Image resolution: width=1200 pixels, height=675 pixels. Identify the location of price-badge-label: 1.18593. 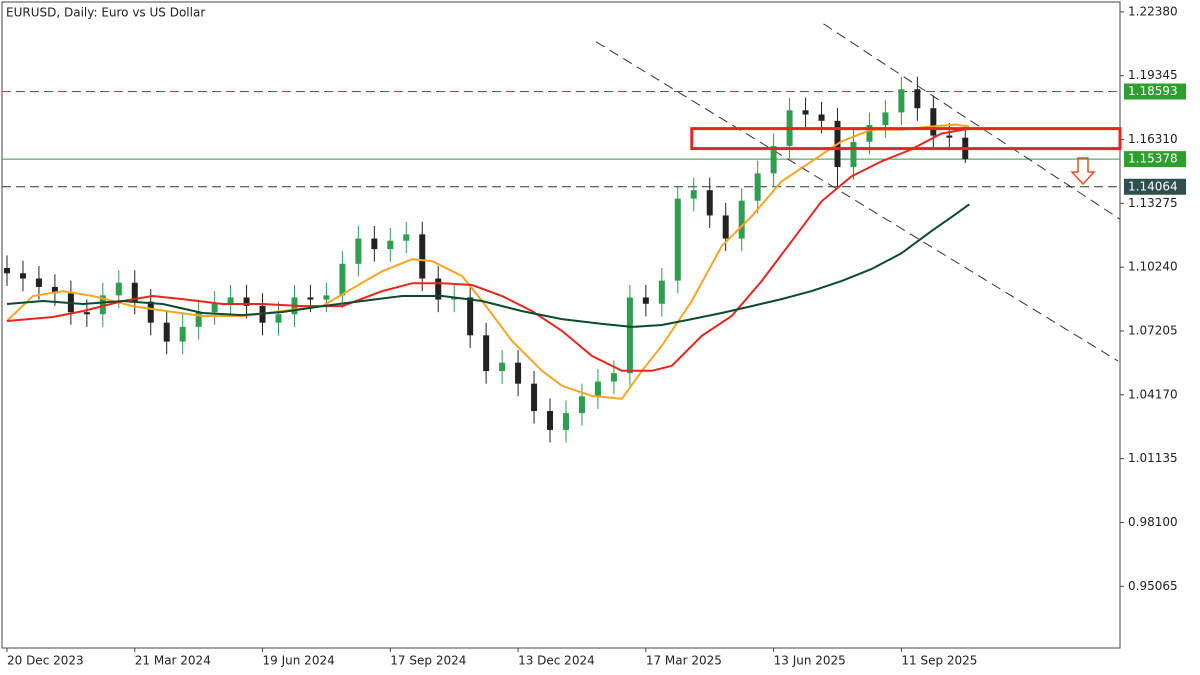
(1153, 91).